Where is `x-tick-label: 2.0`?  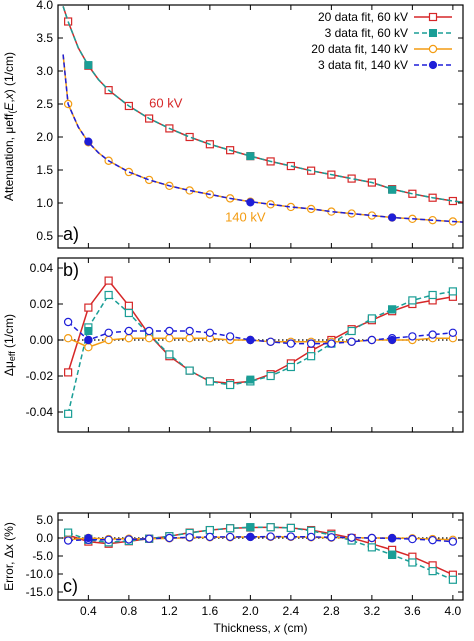
x-tick-label: 2.0 is located at coordinates (250, 611).